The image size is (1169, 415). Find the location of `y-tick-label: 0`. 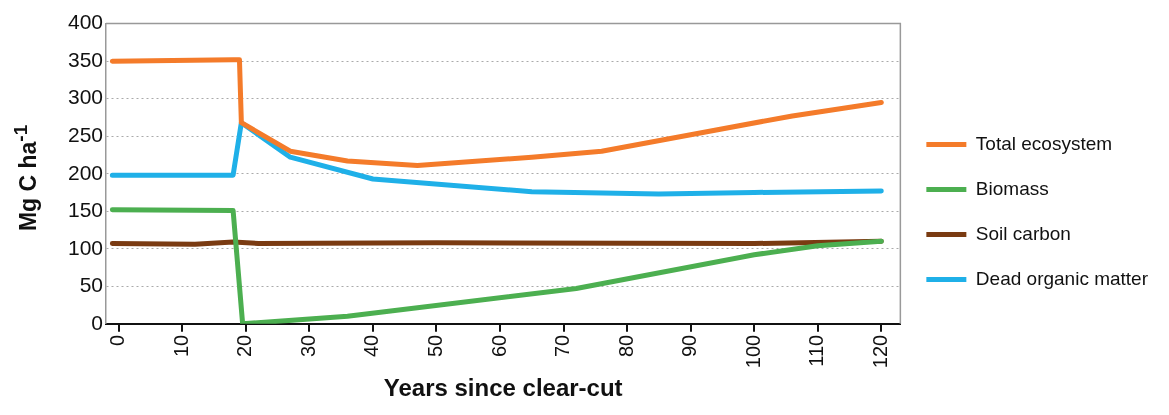

y-tick-label: 0 is located at coordinates (97, 322).